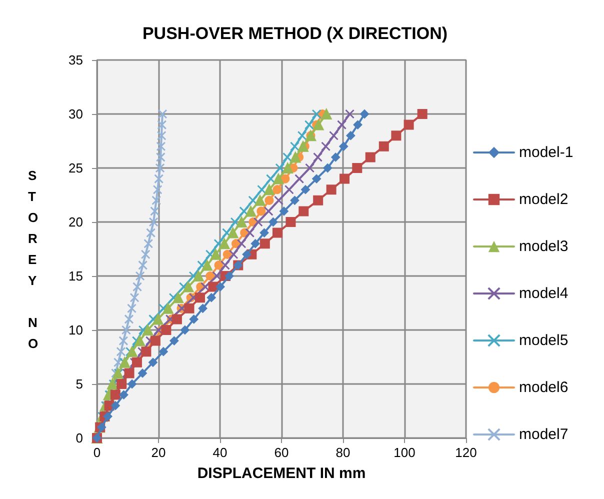  What do you see at coordinates (79, 438) in the screenshot?
I see `y-tick-label: 0` at bounding box center [79, 438].